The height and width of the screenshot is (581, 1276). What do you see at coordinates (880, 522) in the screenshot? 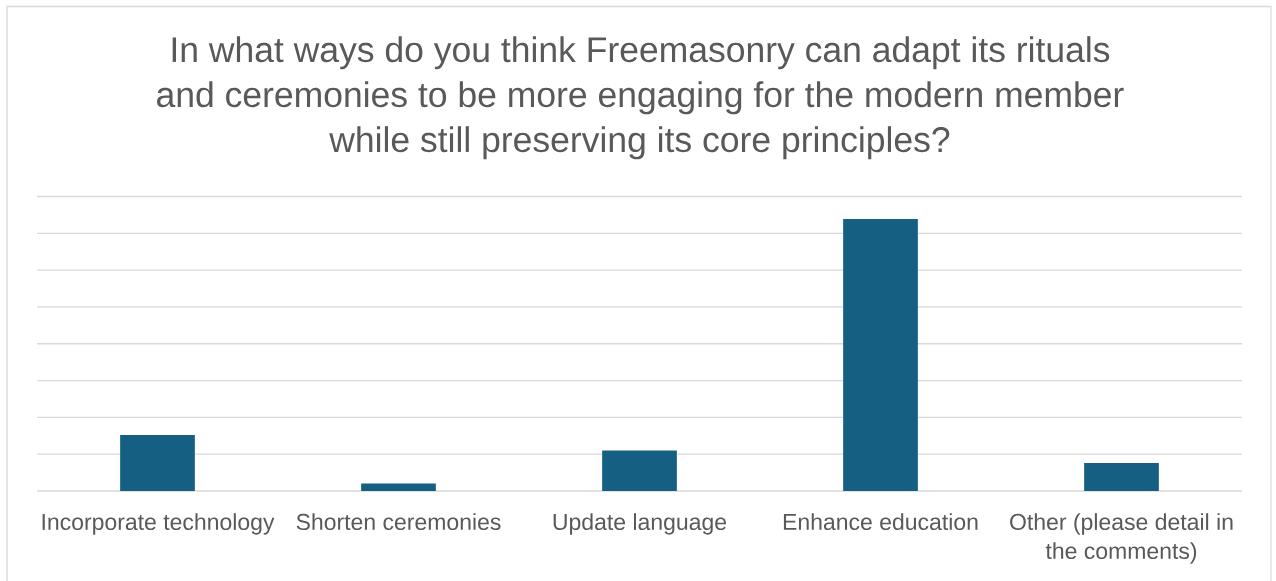
I see `x-tick-label: Enhance education` at bounding box center [880, 522].